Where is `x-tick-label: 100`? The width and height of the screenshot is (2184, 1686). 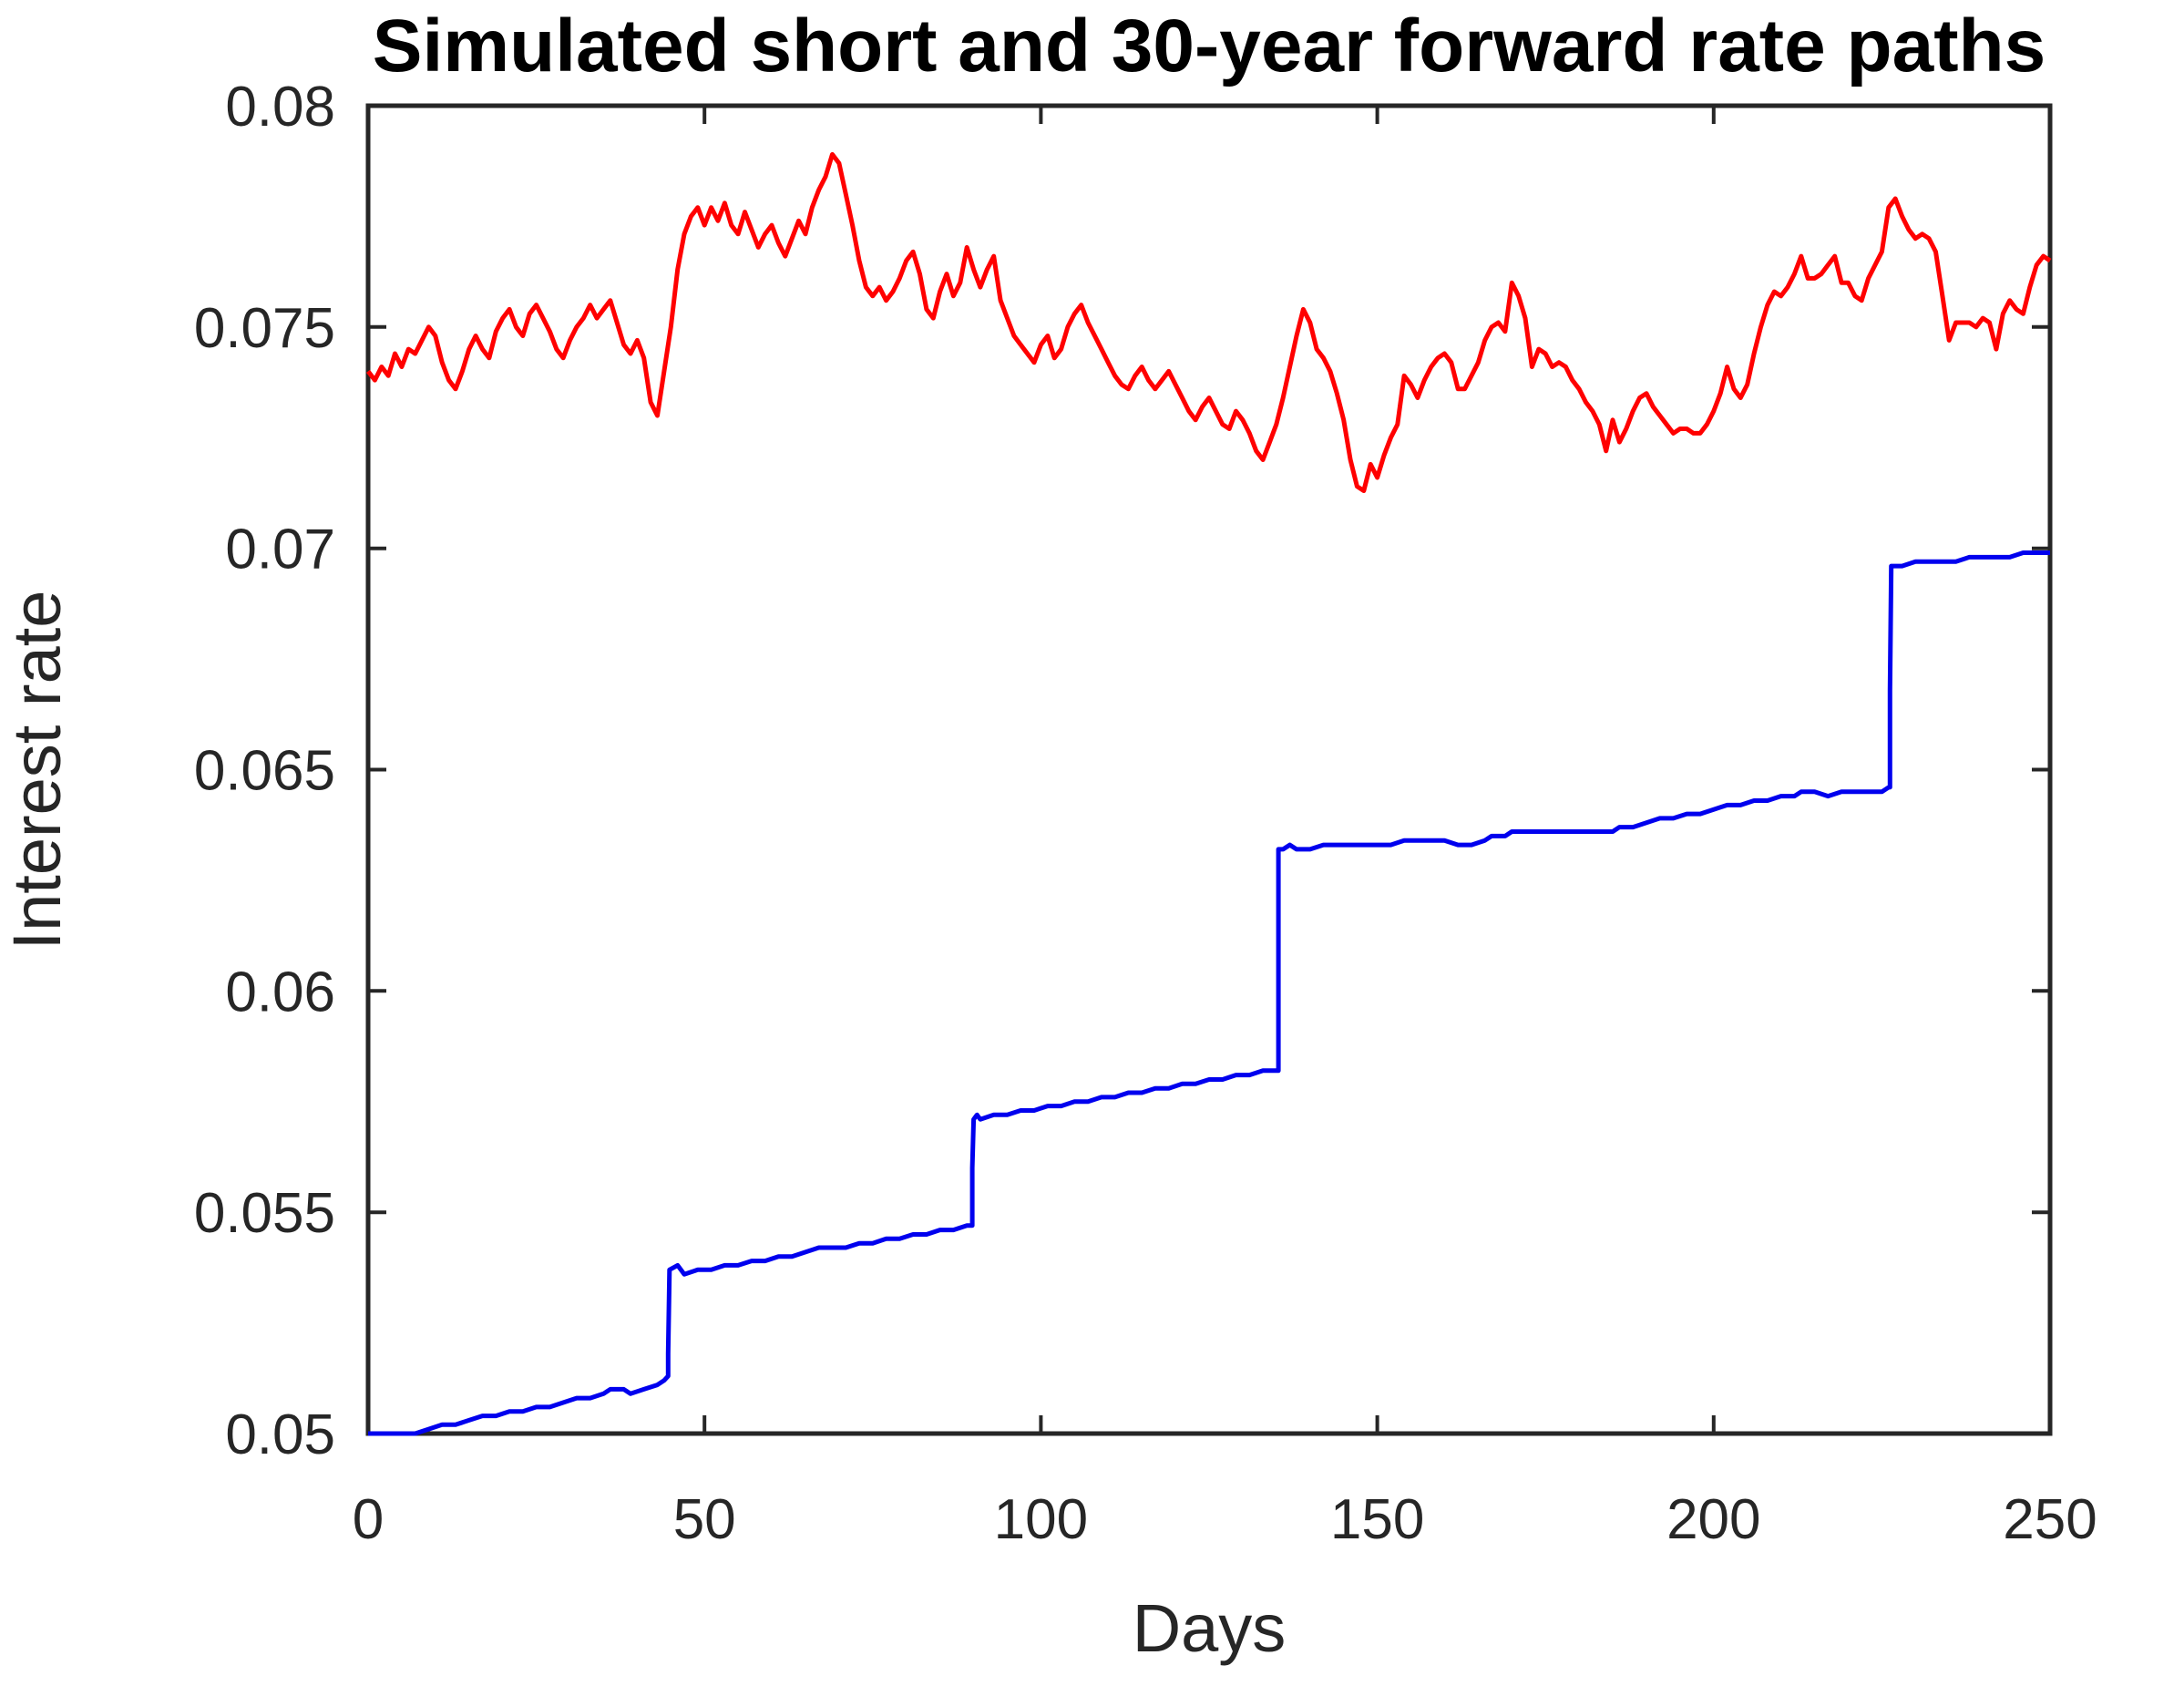 x-tick-label: 100 is located at coordinates (1041, 1519).